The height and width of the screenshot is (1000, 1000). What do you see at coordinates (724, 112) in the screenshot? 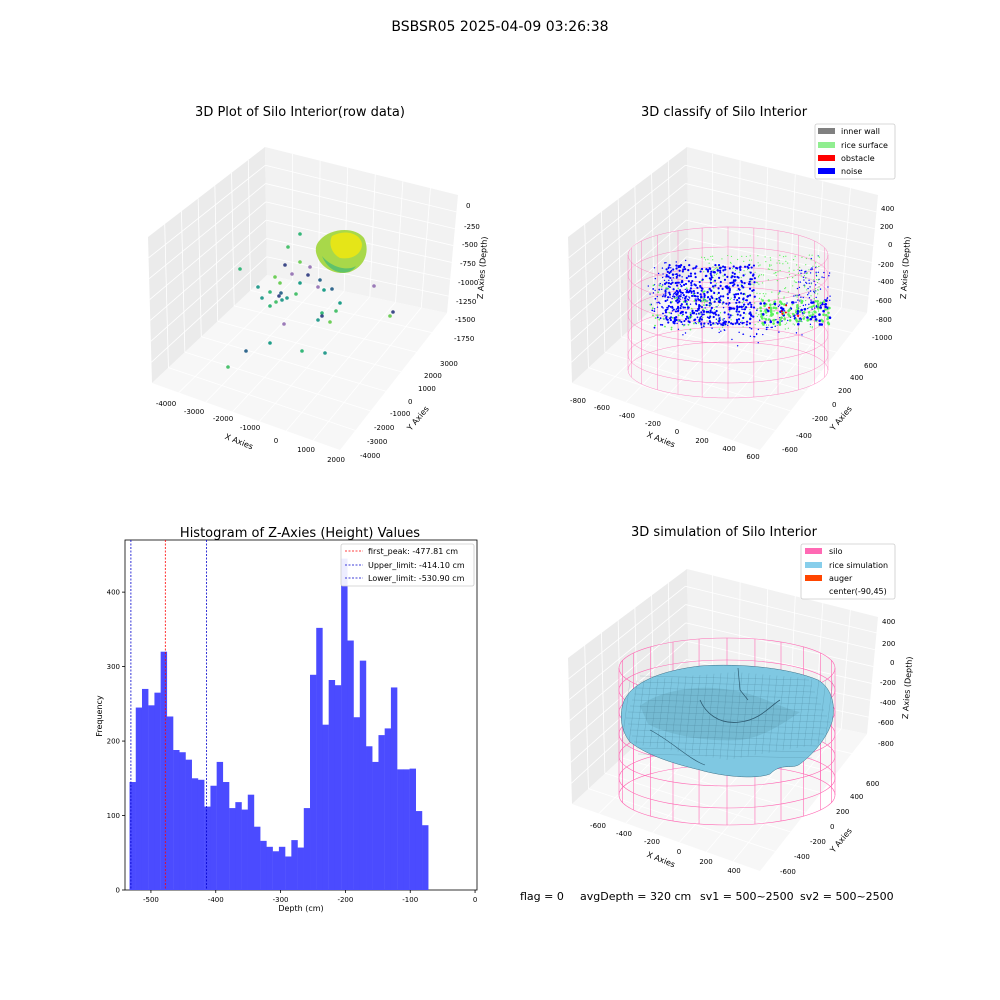
I see `panel-classify-title: 3D classify of Silo Interior` at bounding box center [724, 112].